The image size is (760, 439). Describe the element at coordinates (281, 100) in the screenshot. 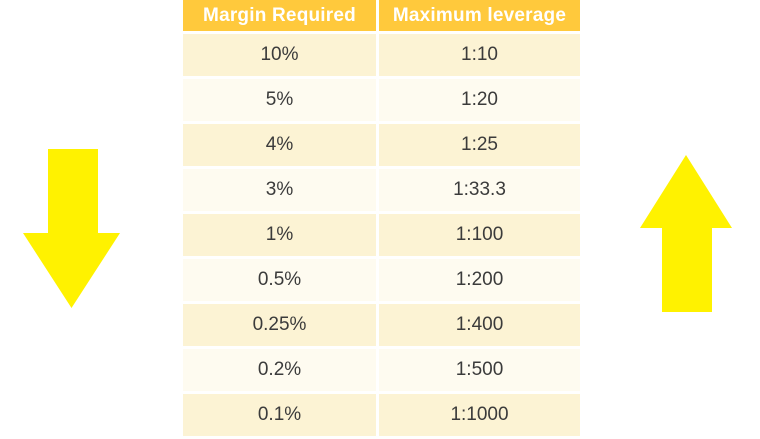

I see `margin-cell: 5%` at that location.